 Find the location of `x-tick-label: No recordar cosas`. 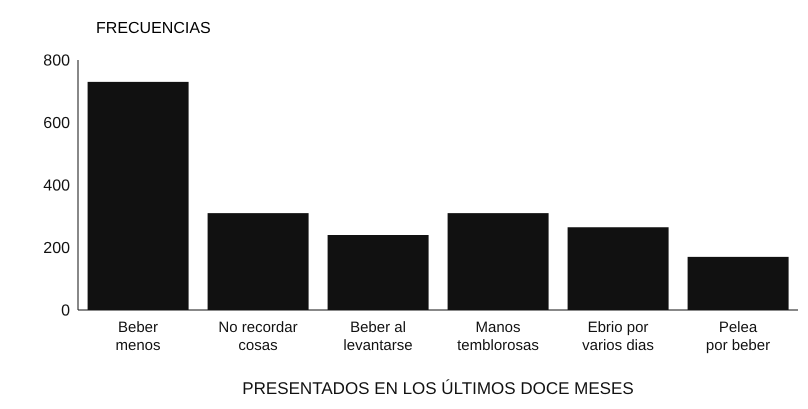

x-tick-label: No recordar cosas is located at coordinates (258, 336).